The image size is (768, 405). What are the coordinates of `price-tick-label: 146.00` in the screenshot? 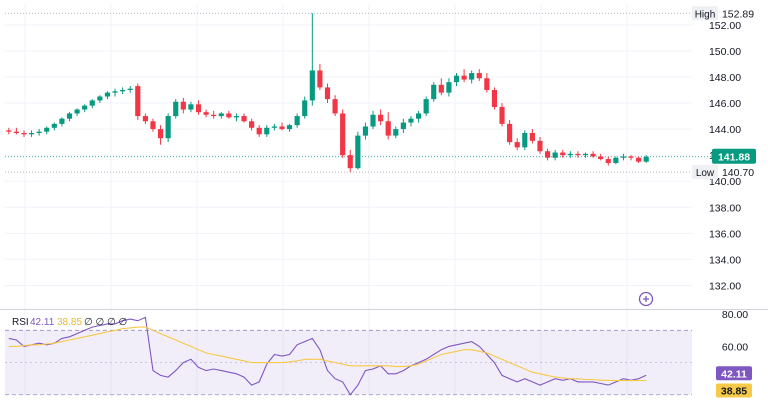 It's located at (725, 104).